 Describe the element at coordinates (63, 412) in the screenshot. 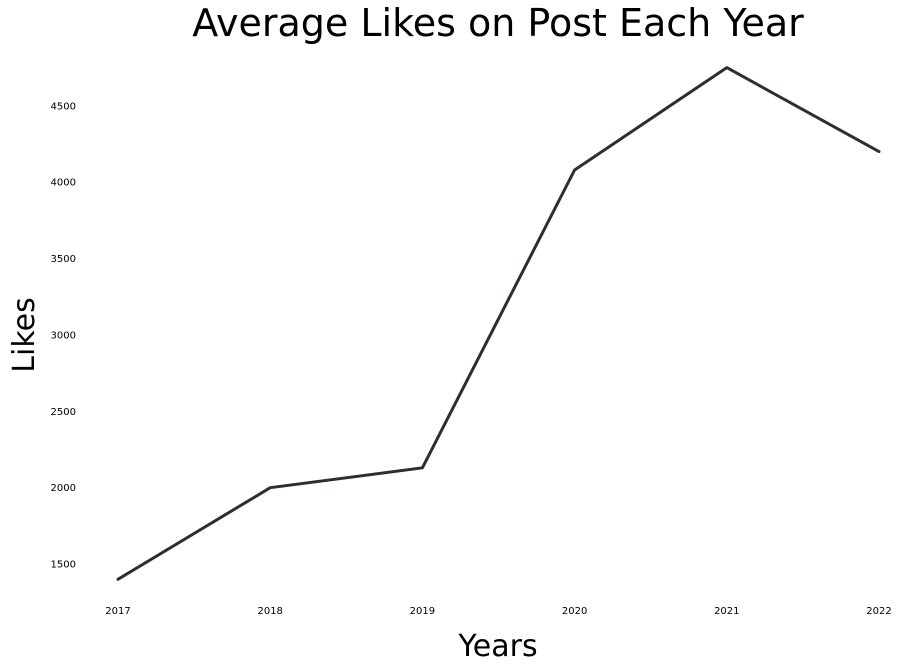

I see `y-tick-label: 2500` at that location.